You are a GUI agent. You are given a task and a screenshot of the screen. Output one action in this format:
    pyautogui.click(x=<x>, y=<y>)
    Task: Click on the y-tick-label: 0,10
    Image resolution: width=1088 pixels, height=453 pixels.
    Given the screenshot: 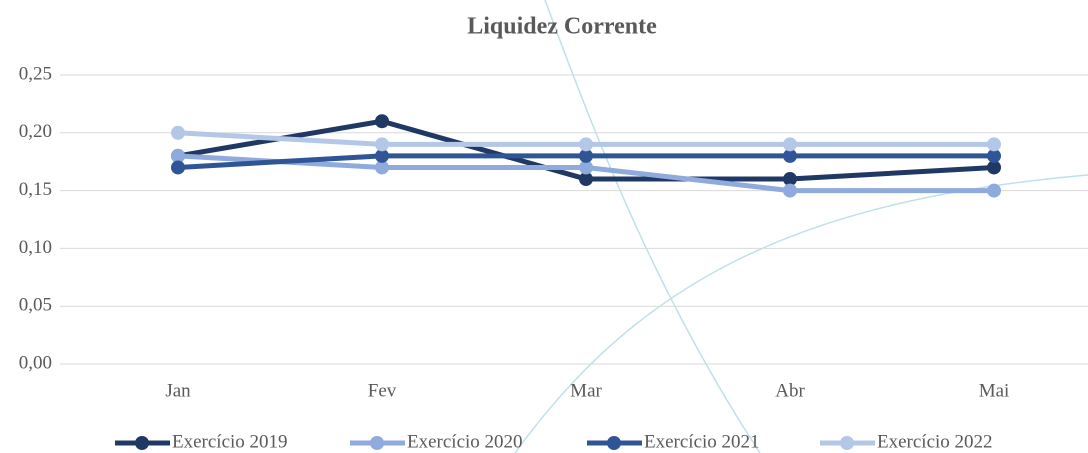 What is the action you would take?
    pyautogui.click(x=35, y=247)
    